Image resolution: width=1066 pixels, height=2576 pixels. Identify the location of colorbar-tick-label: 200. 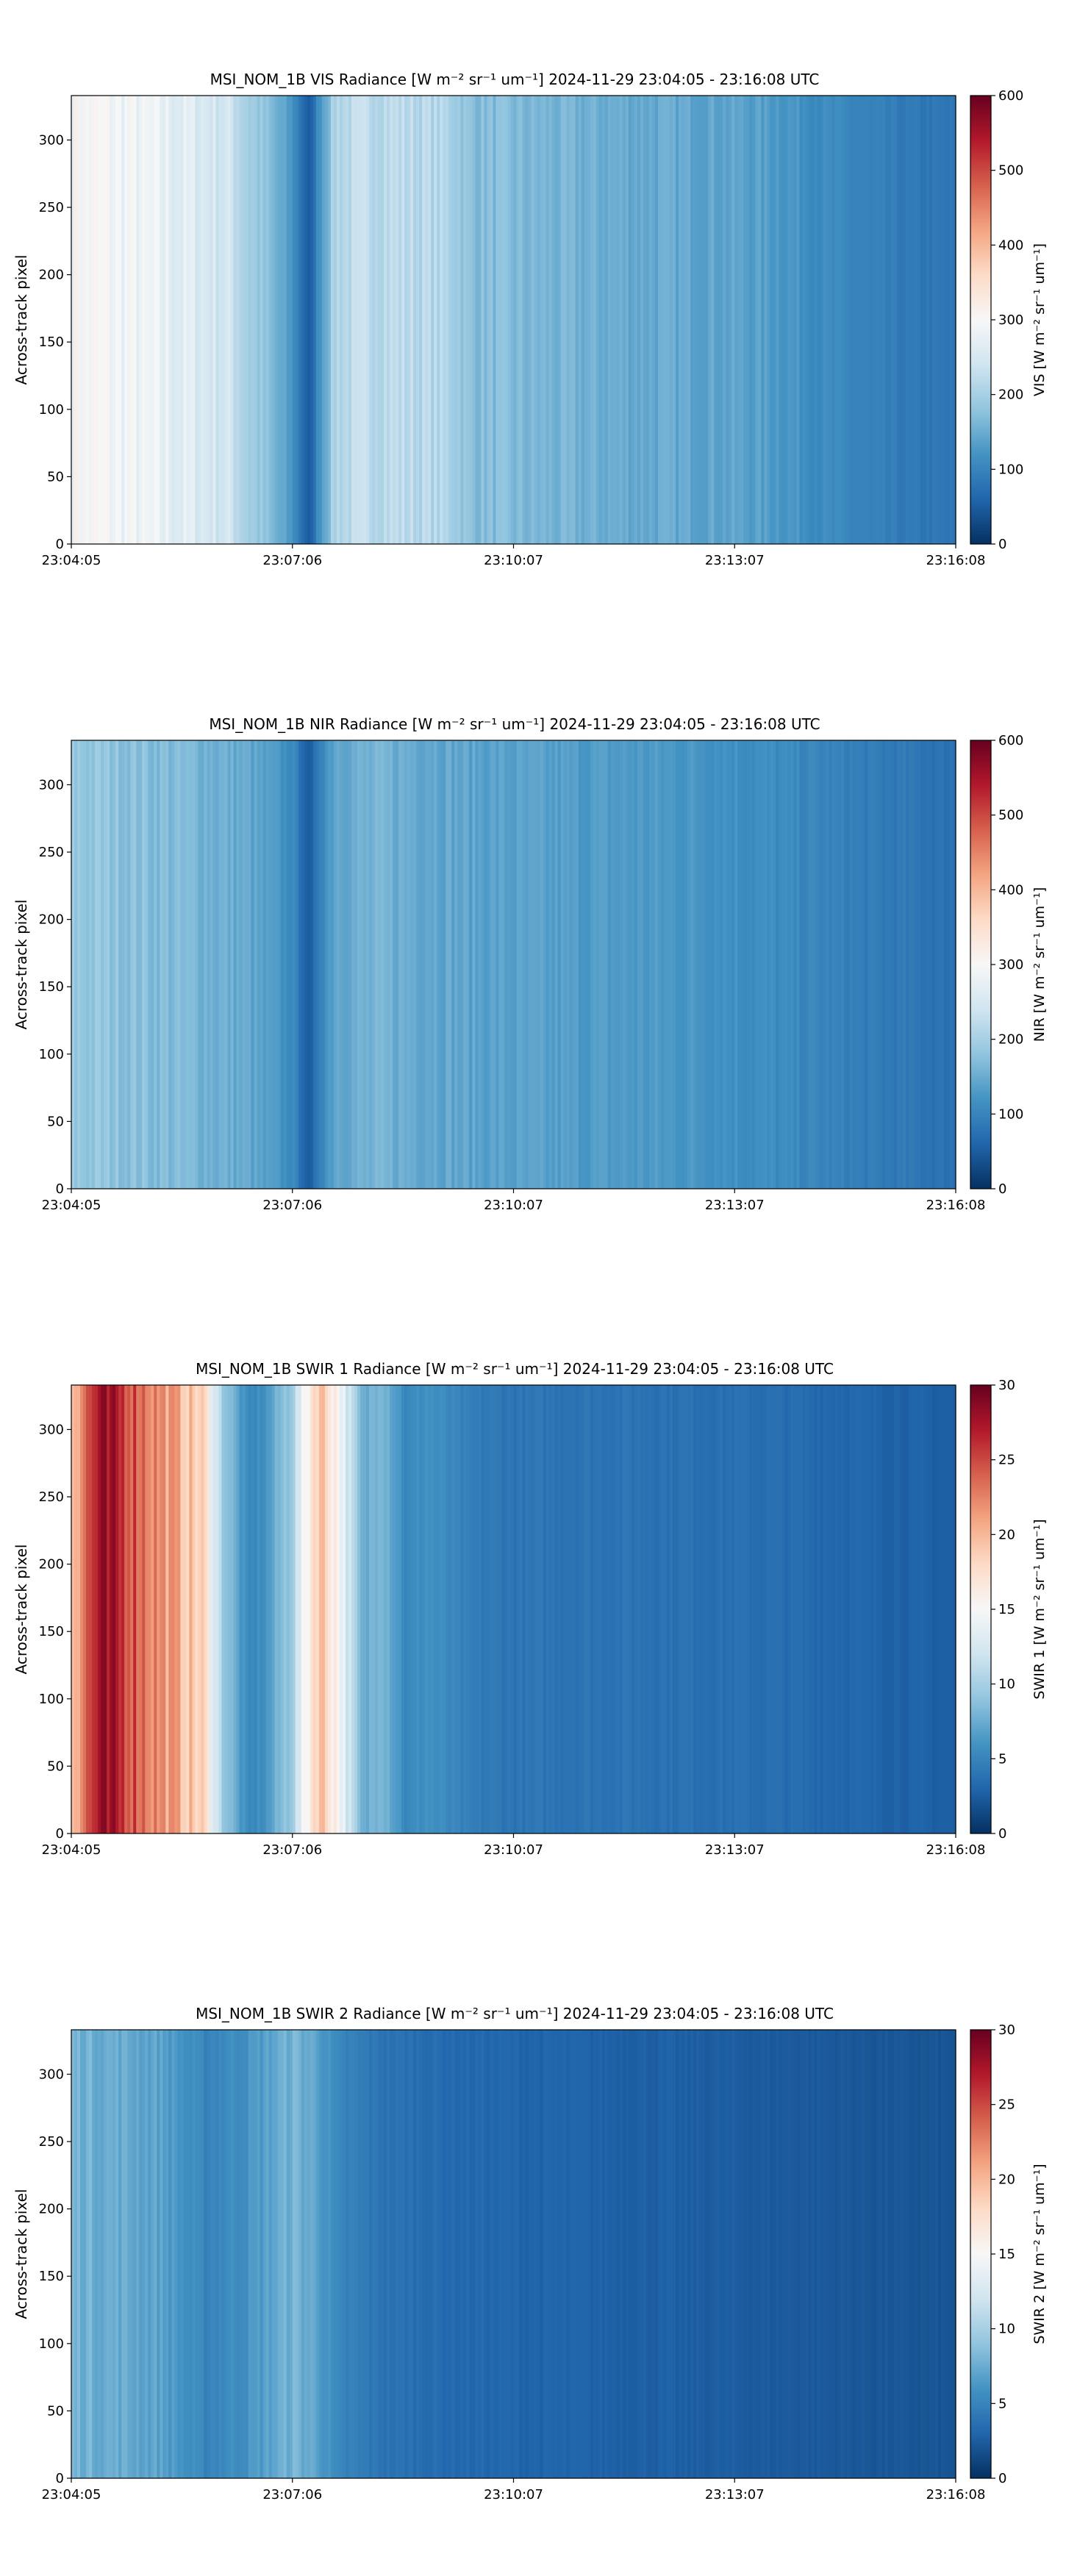
(1010, 1040).